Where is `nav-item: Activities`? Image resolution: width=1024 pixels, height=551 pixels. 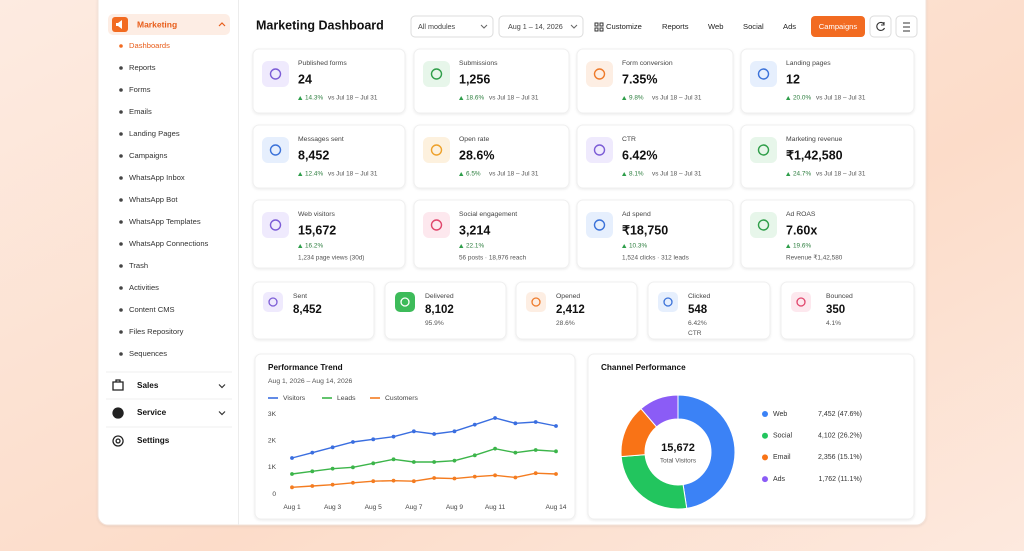
nav-item: Activities is located at coordinates (144, 287).